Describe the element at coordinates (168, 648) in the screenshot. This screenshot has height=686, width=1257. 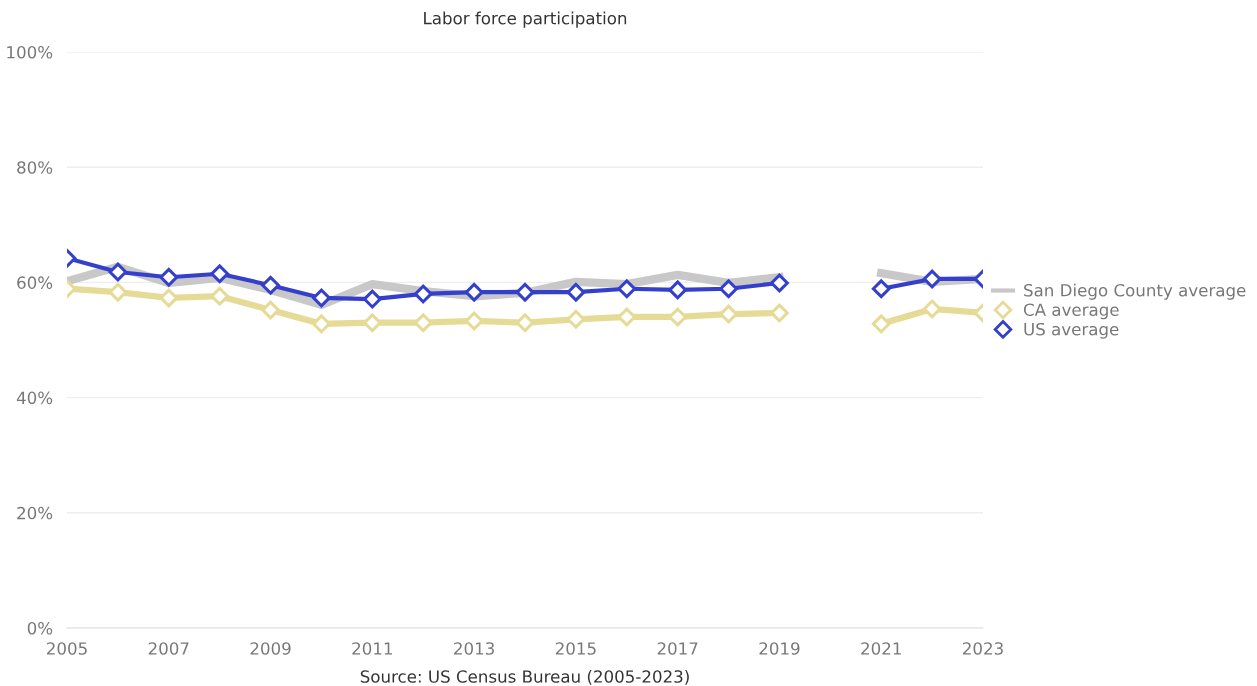
I see `x-tick-label: 2007` at that location.